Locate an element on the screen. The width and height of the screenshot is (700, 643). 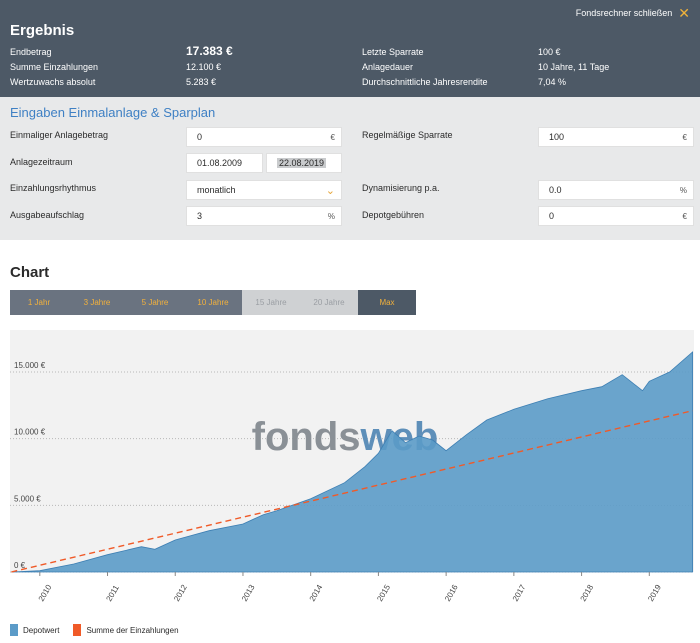
result-label: Summe Einzahlungen is located at coordinates (54, 67).